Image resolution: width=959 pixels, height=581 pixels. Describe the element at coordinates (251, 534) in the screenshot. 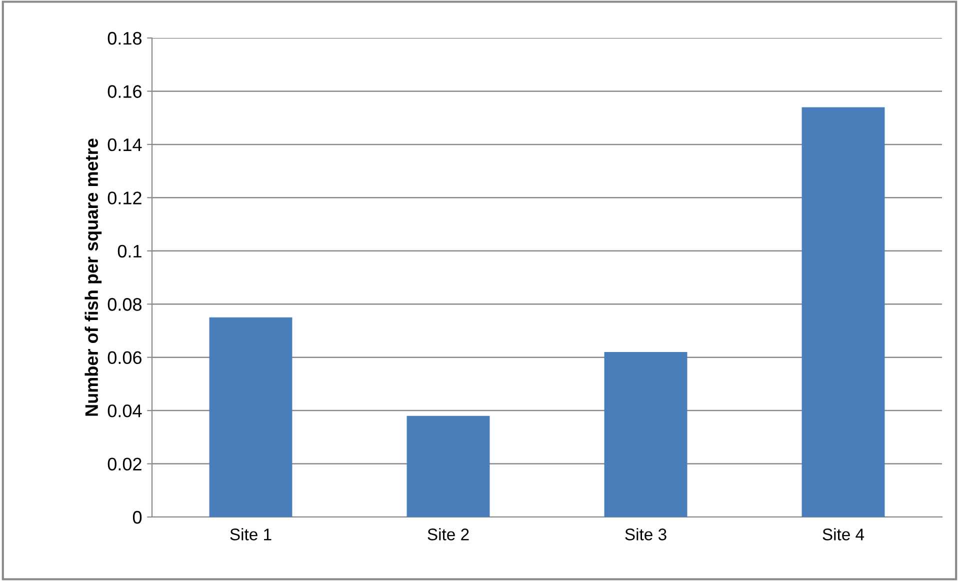

I see `x-tick-label: Site 1` at that location.